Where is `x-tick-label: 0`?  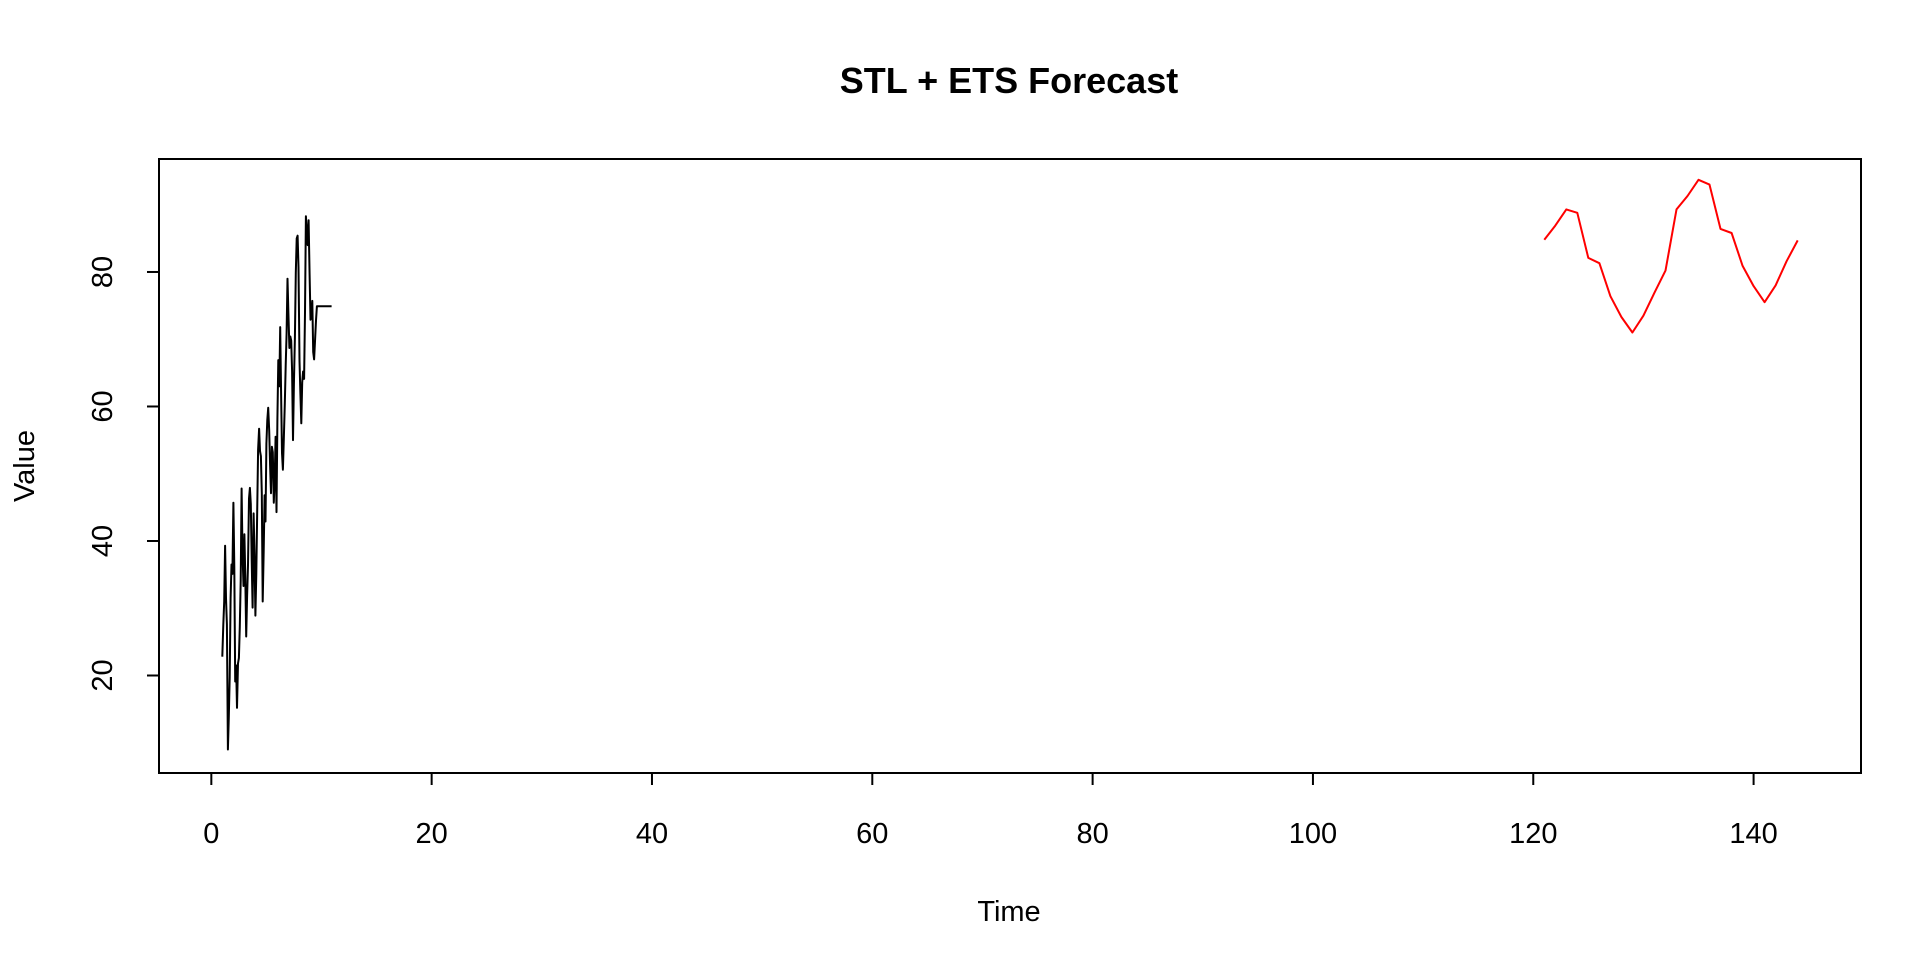 x-tick-label: 0 is located at coordinates (211, 834).